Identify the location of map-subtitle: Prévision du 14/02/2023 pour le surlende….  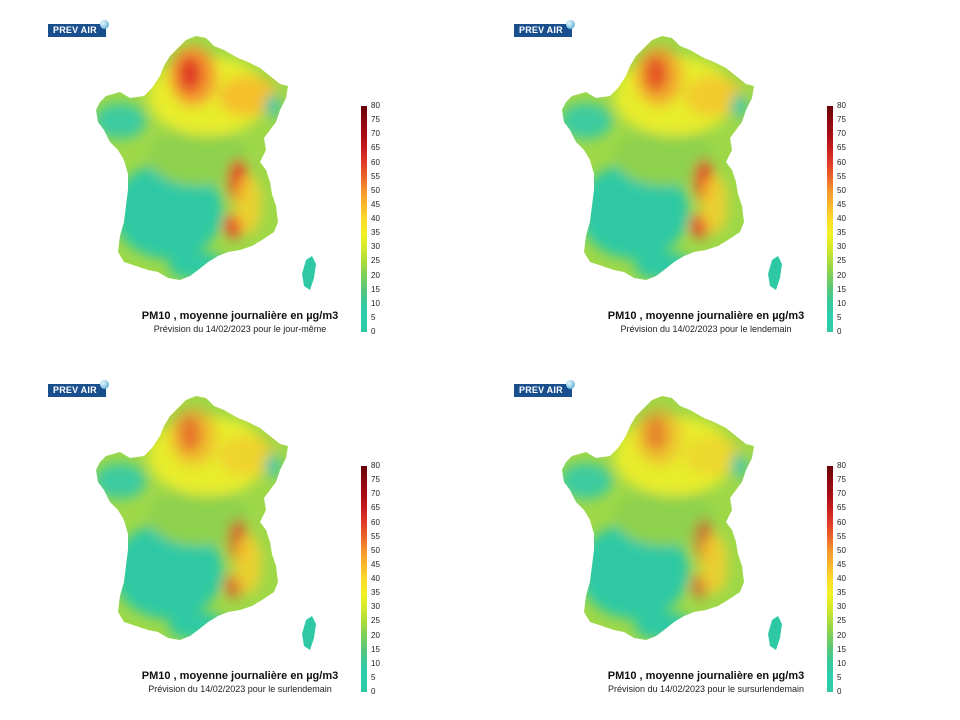
(240, 689).